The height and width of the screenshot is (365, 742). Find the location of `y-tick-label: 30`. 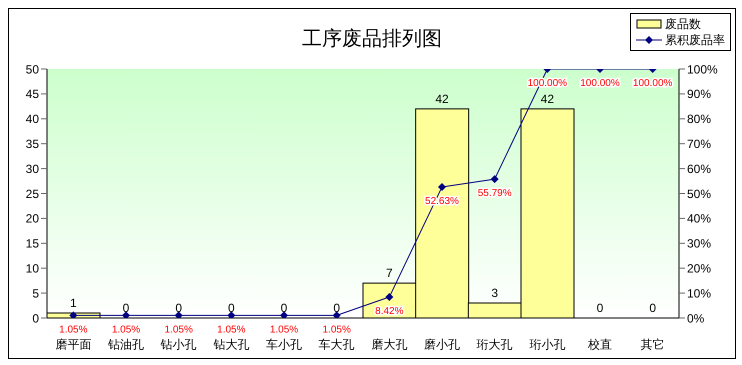

y-tick-label: 30 is located at coordinates (33, 169).